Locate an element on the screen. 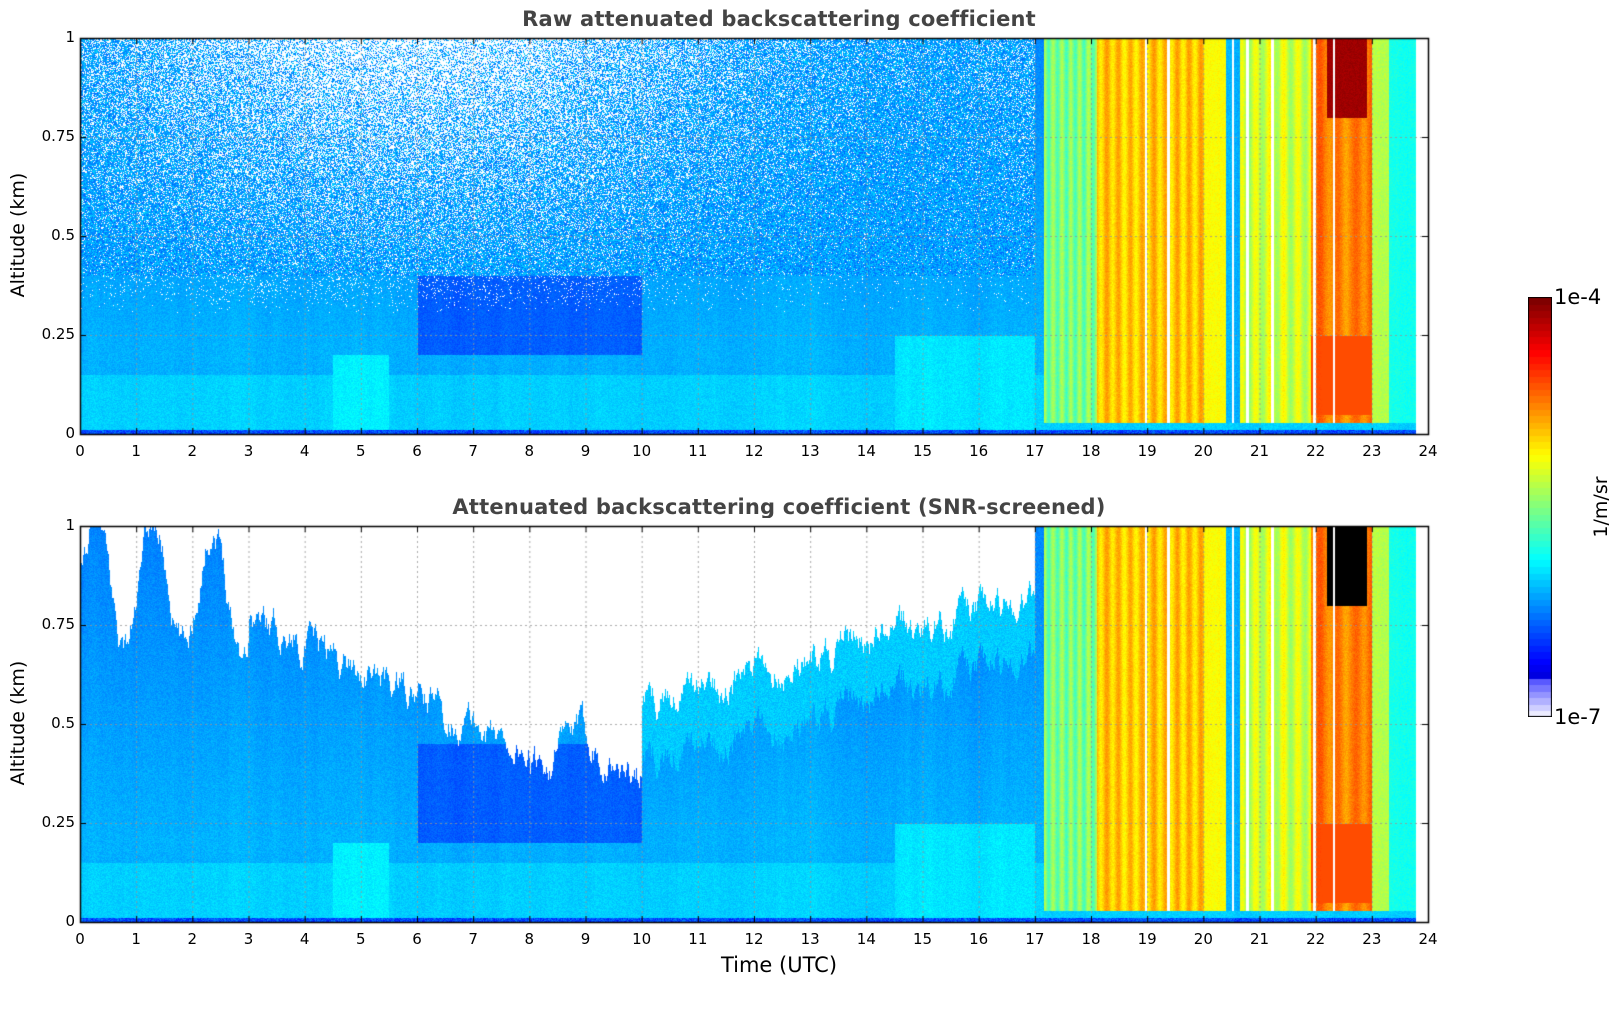 The width and height of the screenshot is (1621, 1020). colorbar-gradient is located at coordinates (1540, 507).